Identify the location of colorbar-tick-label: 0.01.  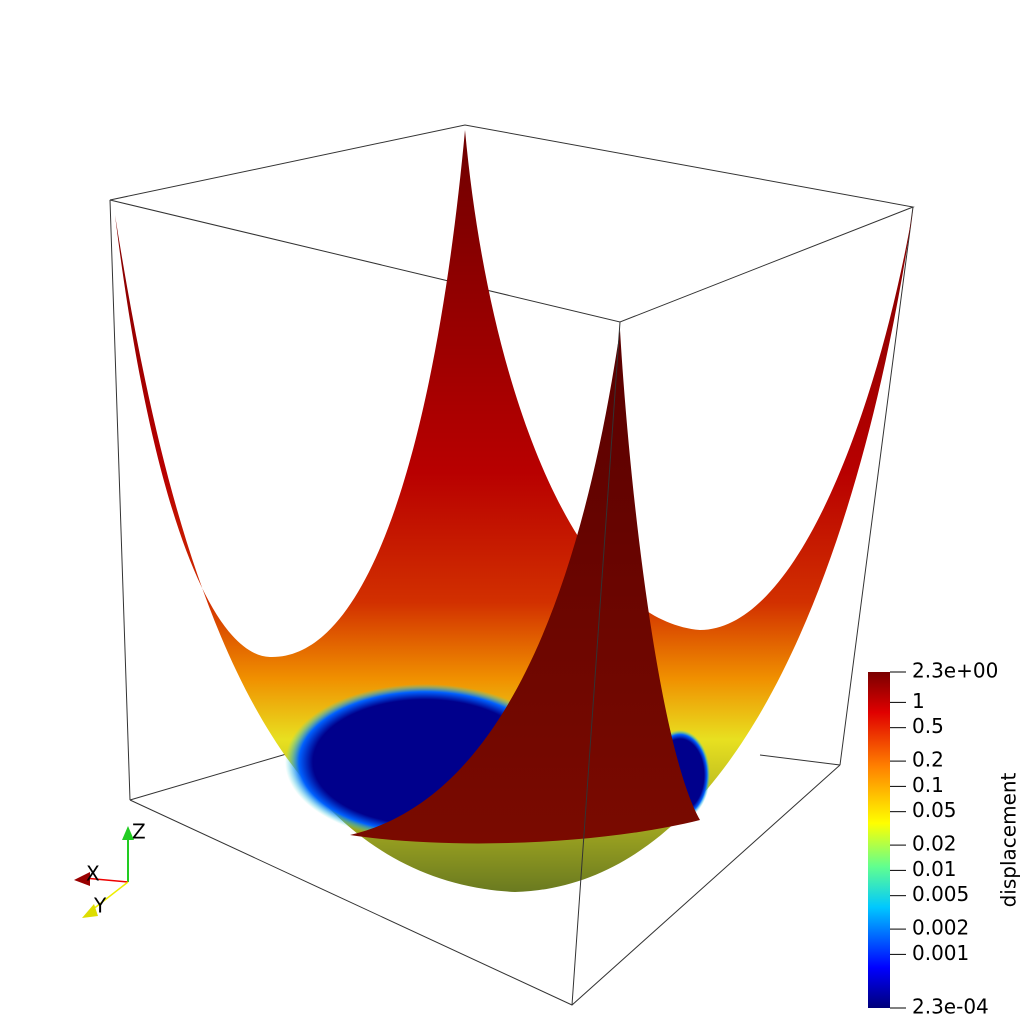
(934, 869).